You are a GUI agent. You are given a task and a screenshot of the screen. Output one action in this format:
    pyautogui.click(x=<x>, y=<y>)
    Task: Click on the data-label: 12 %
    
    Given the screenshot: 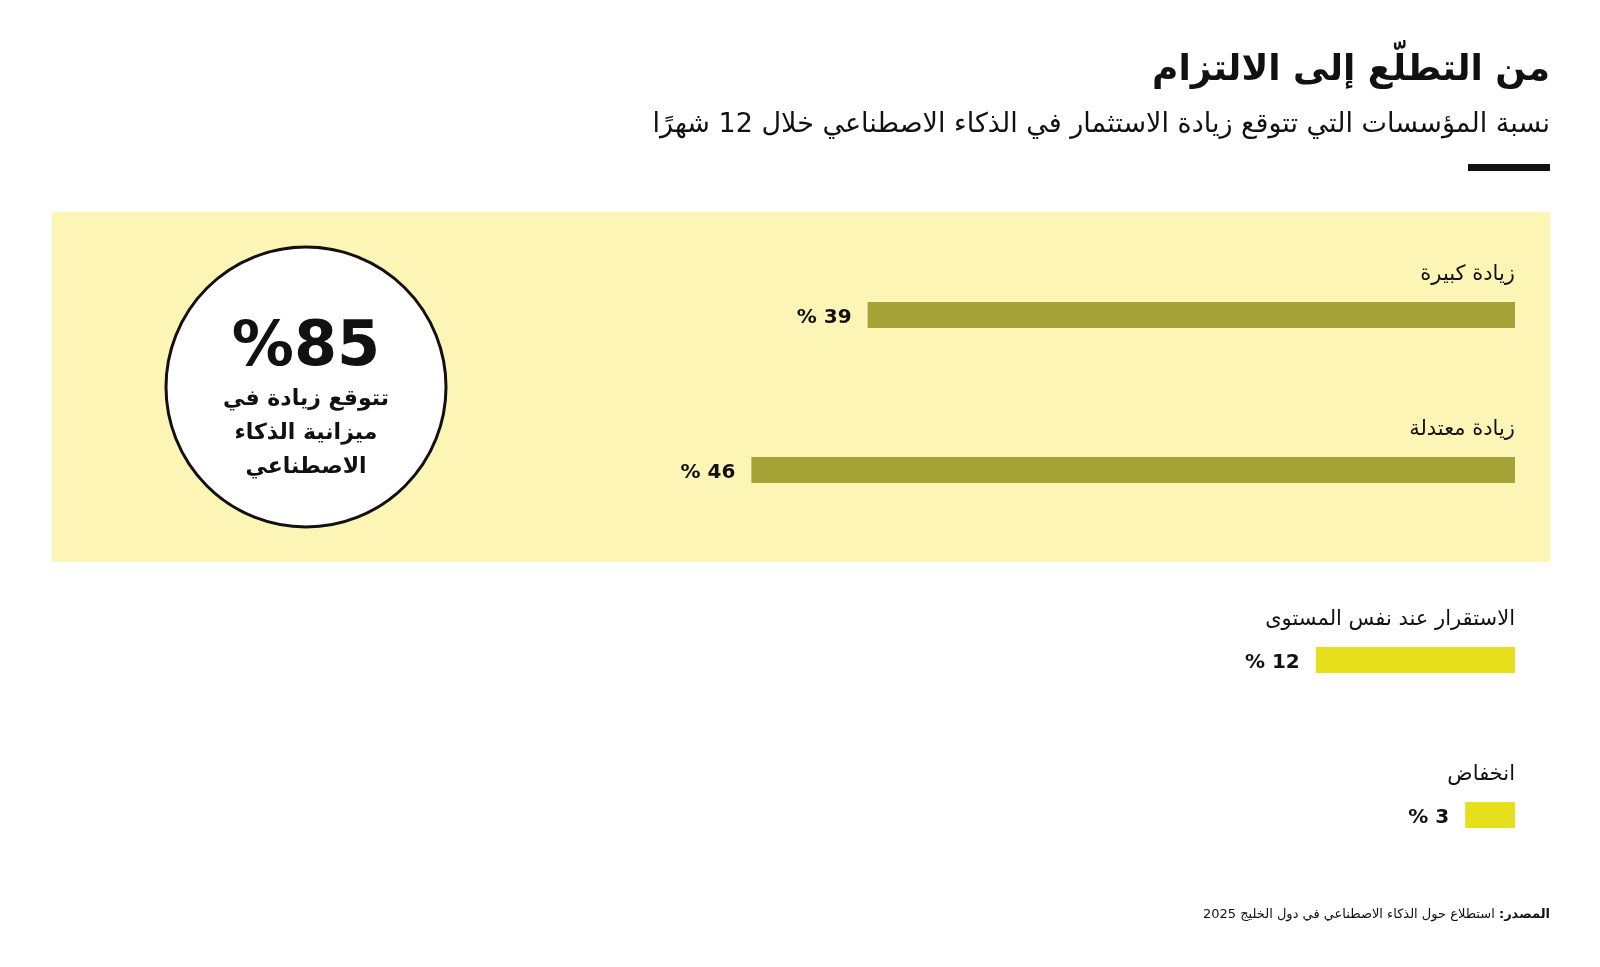 What is the action you would take?
    pyautogui.click(x=1272, y=661)
    